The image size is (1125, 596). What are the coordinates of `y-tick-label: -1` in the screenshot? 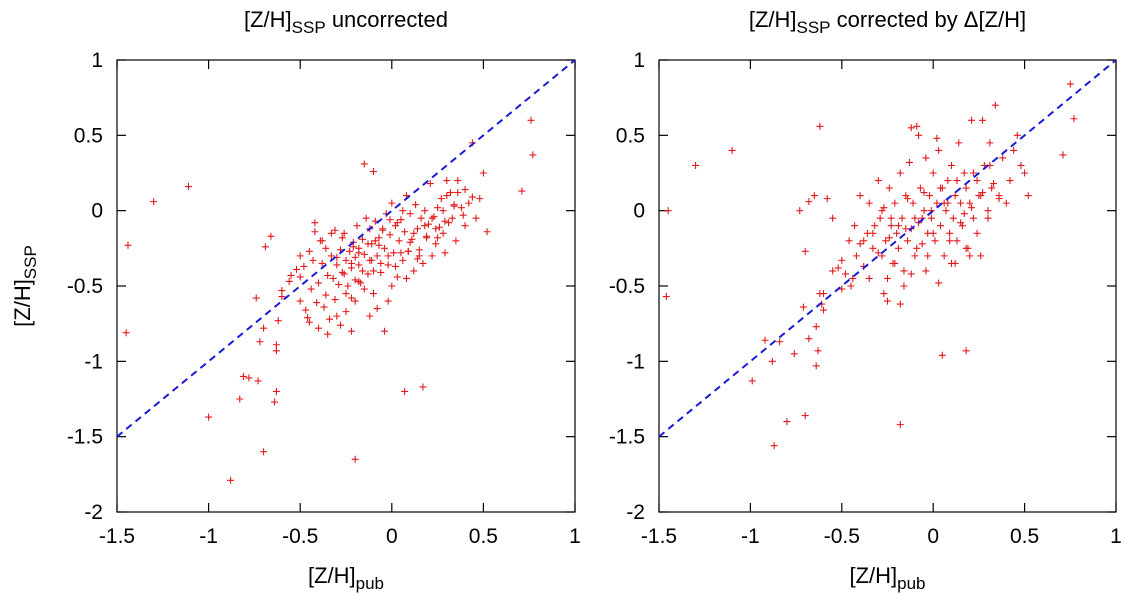 It's located at (635, 361).